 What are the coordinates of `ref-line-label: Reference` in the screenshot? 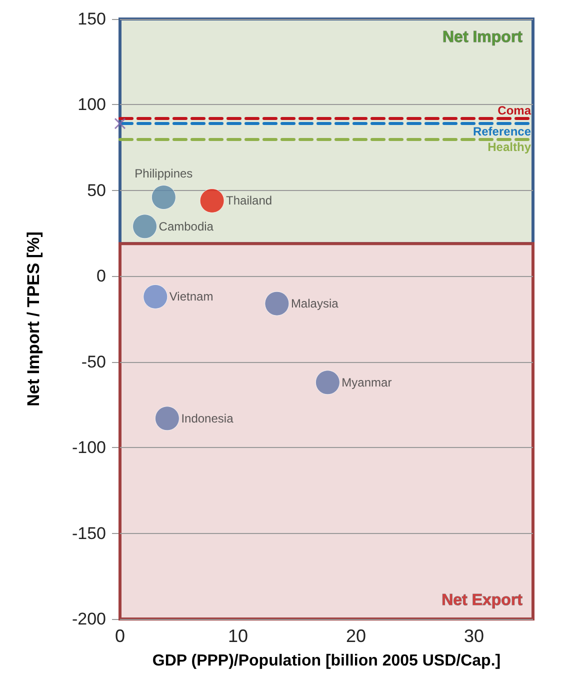 It's located at (502, 131).